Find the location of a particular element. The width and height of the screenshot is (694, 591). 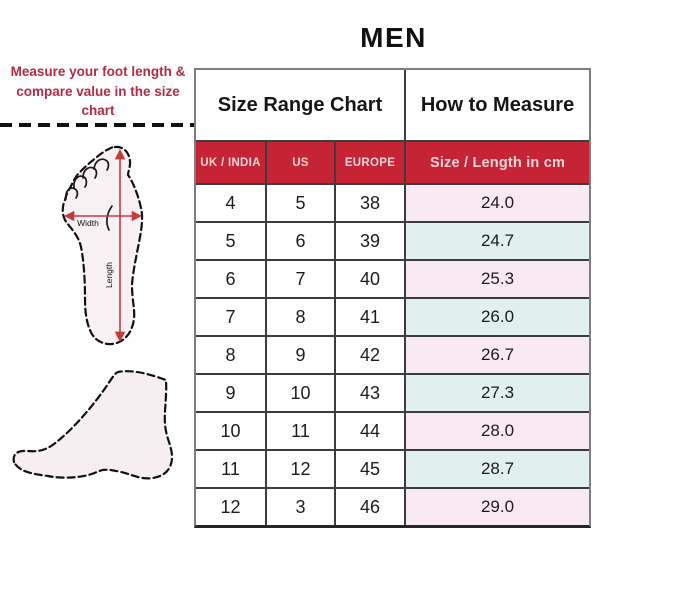

foot-side-diagram-icon is located at coordinates (93, 425).